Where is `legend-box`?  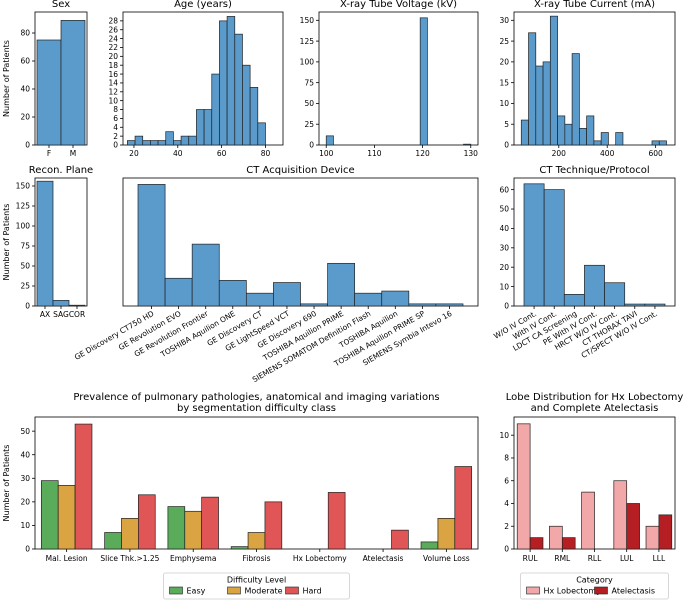
legend-box is located at coordinates (594, 586).